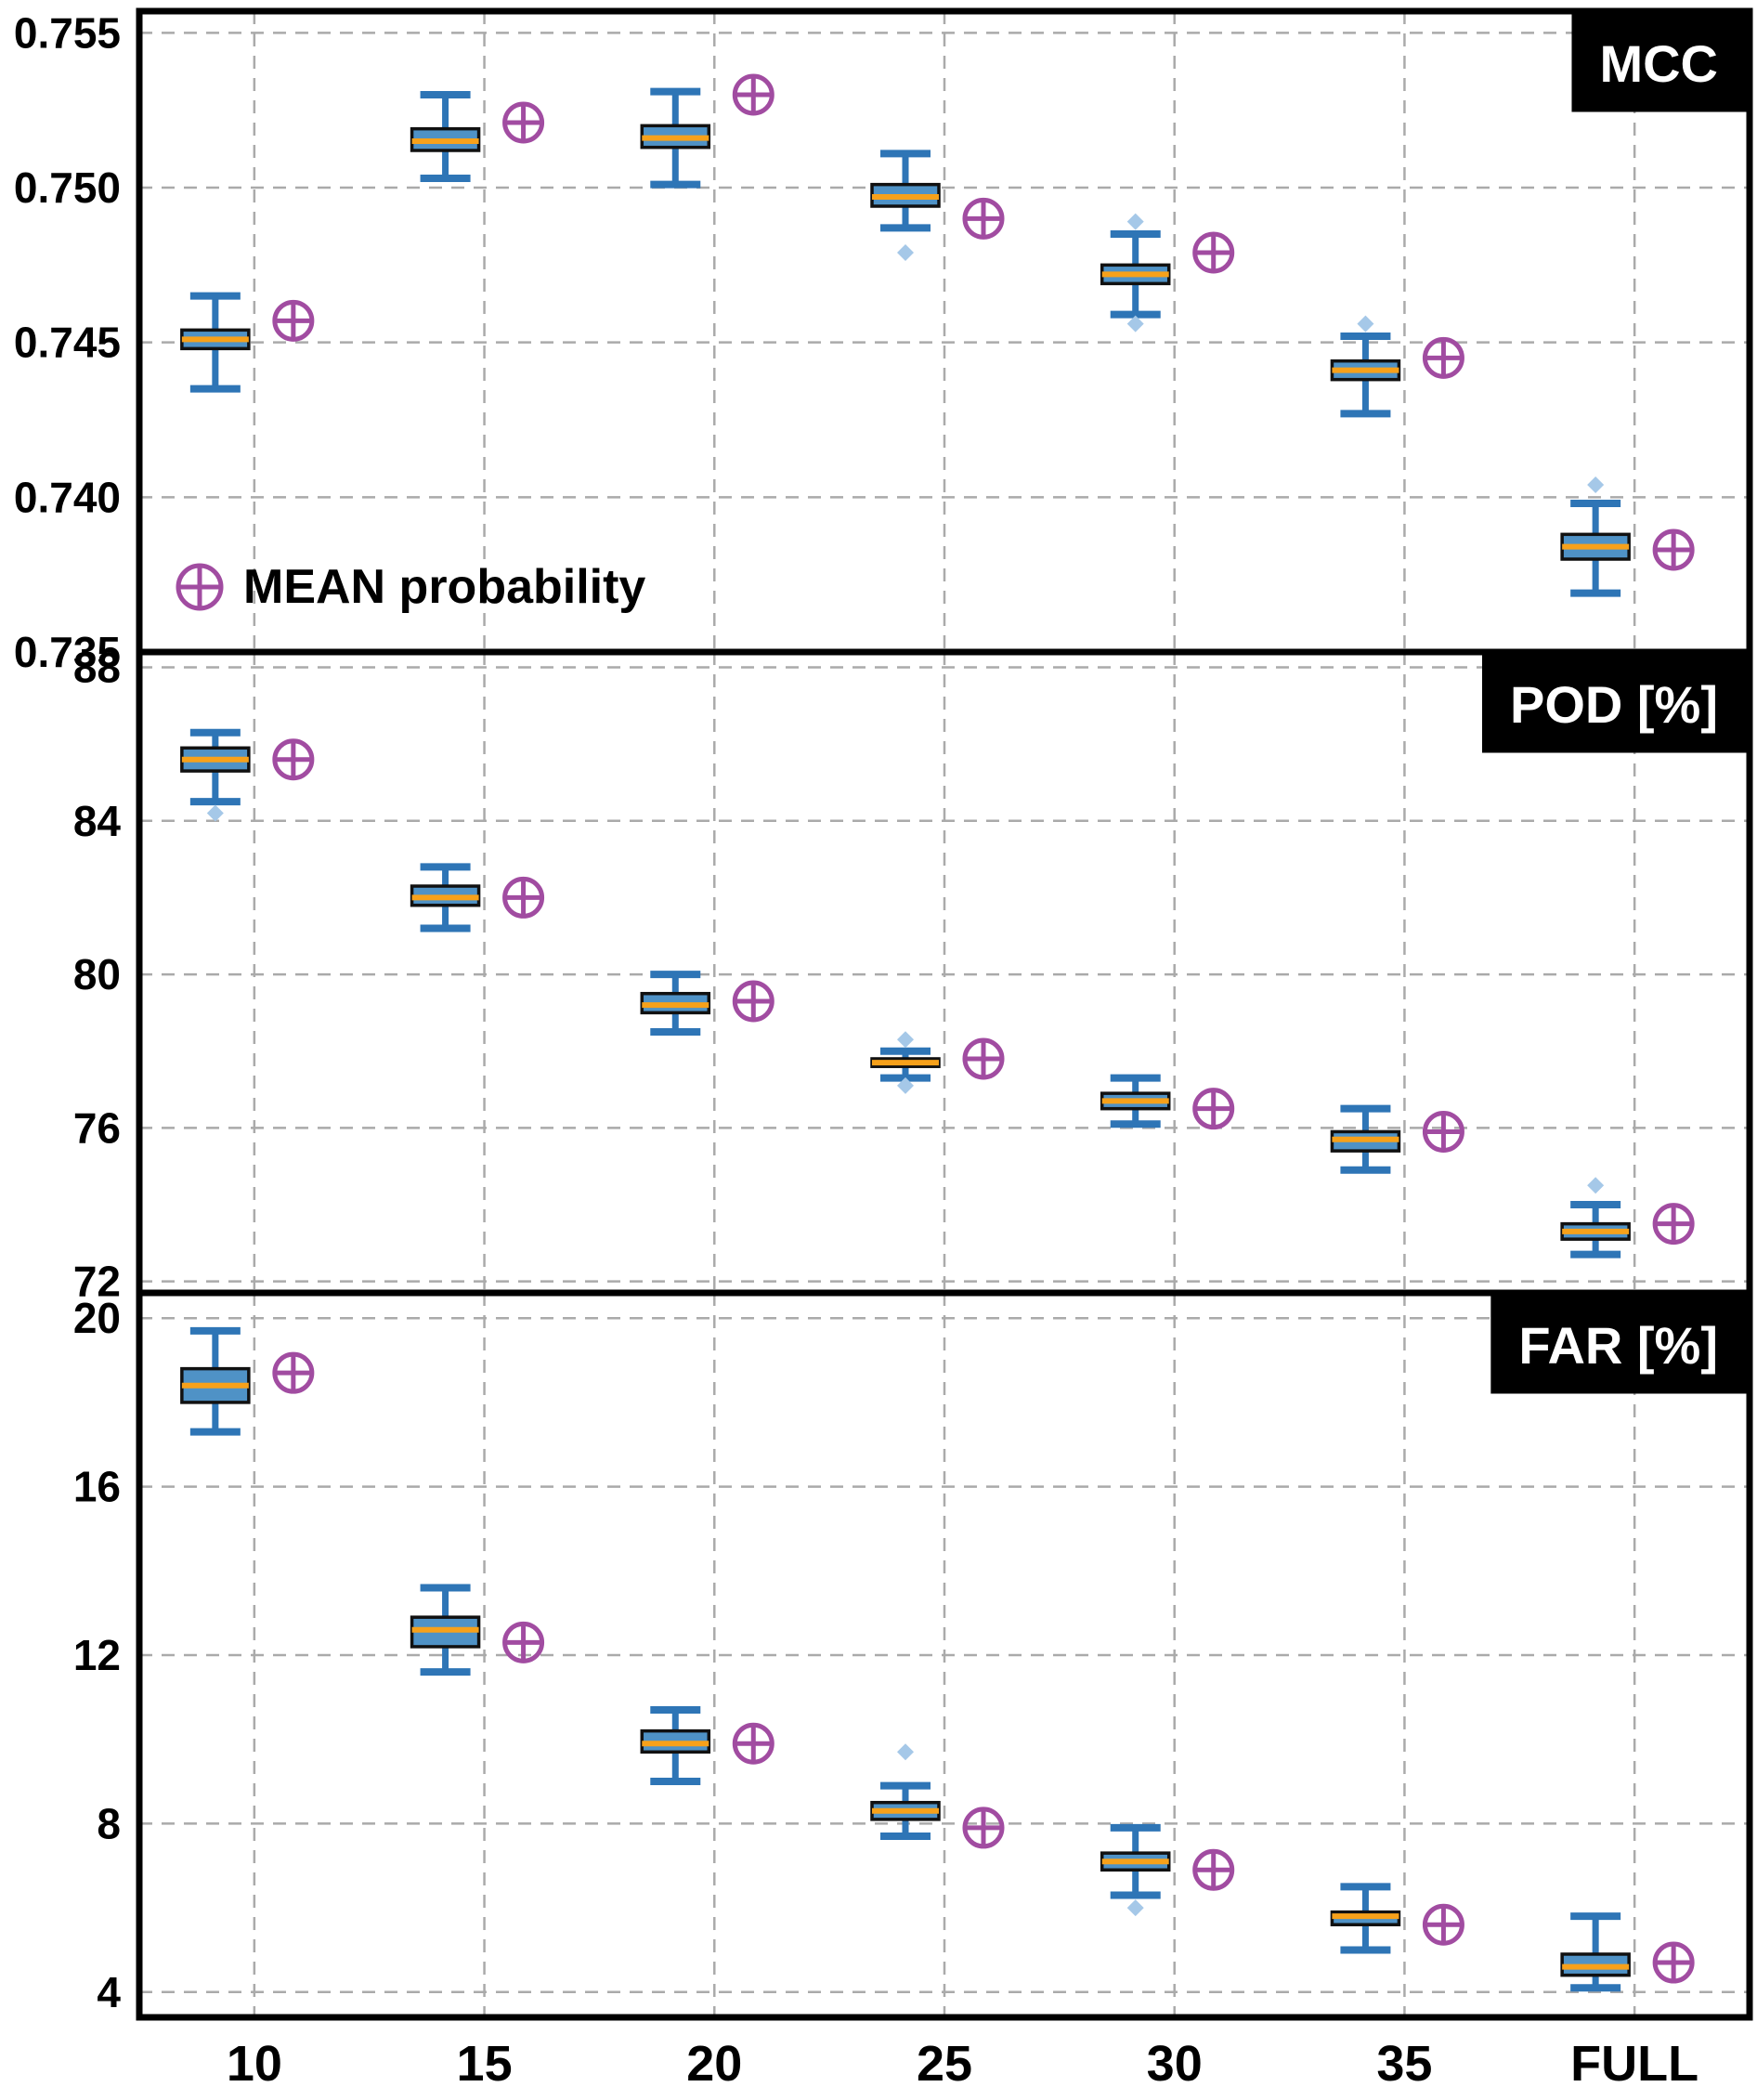 The width and height of the screenshot is (1757, 2100). What do you see at coordinates (714, 2064) in the screenshot?
I see `x-tick-label: 20` at bounding box center [714, 2064].